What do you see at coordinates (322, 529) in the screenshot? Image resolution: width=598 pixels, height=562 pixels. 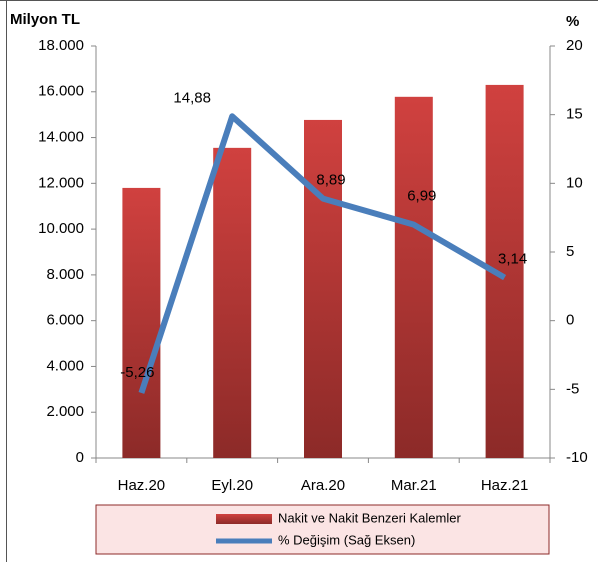 I see `legend-box` at bounding box center [322, 529].